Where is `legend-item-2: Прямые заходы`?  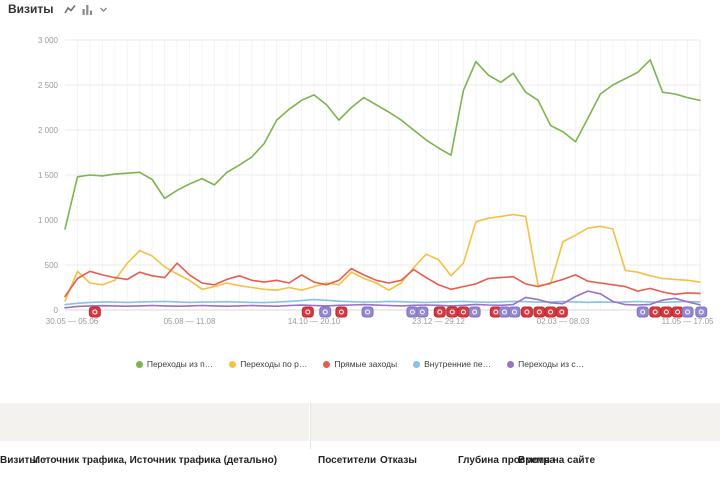 legend-item-2: Прямые заходы is located at coordinates (360, 364).